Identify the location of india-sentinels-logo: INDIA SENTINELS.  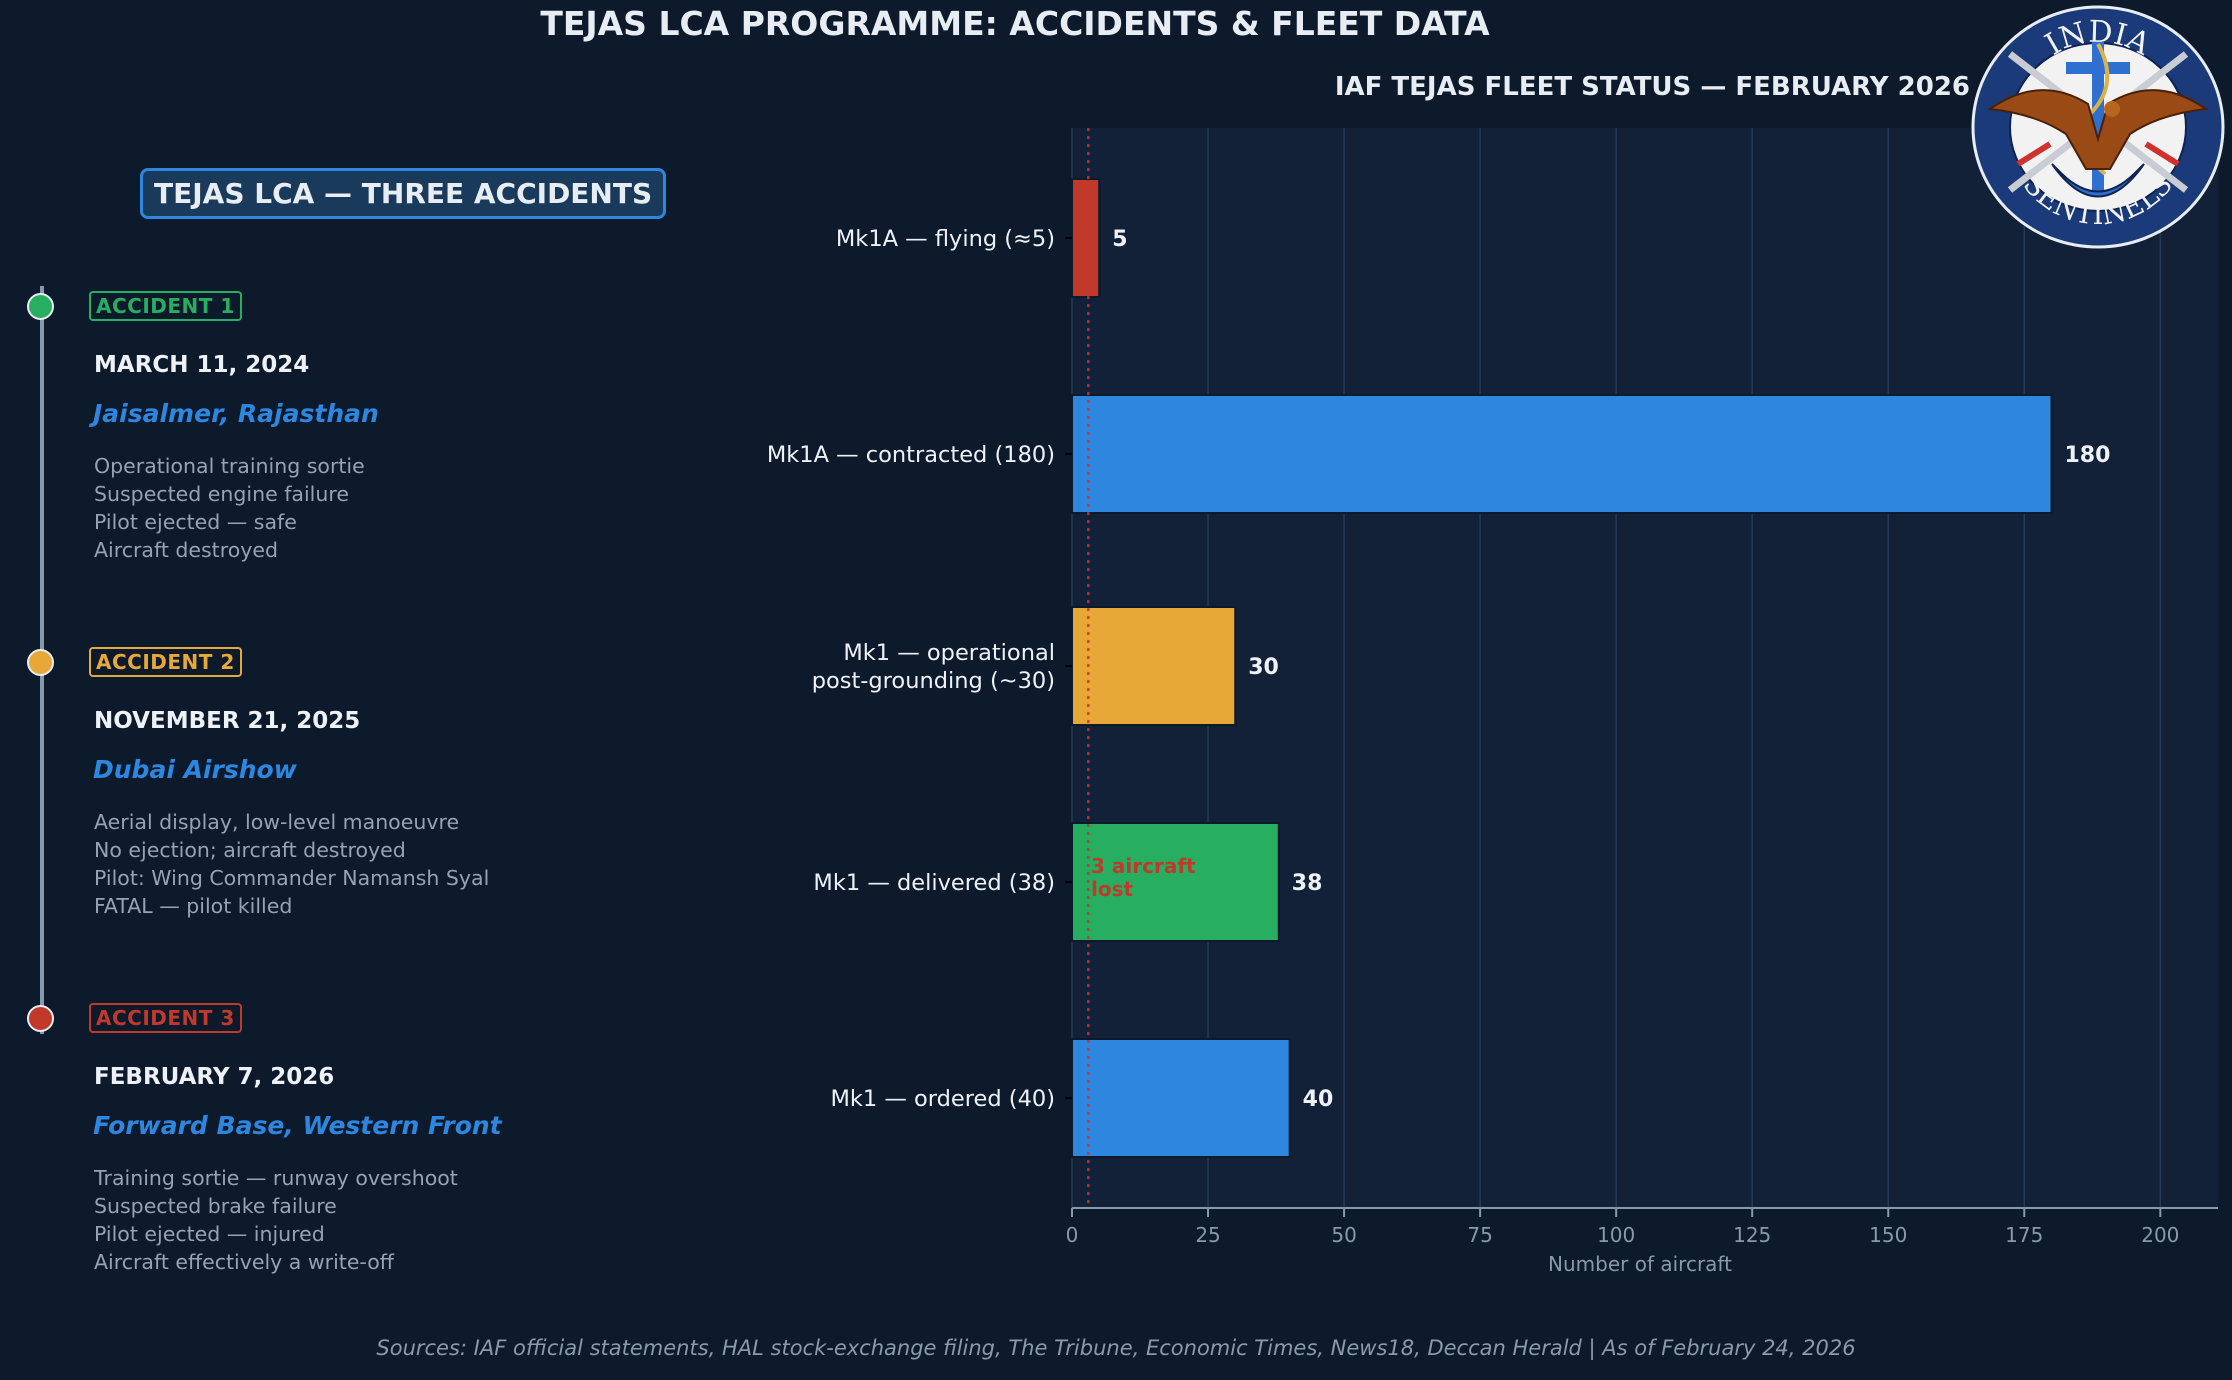
(2098, 127).